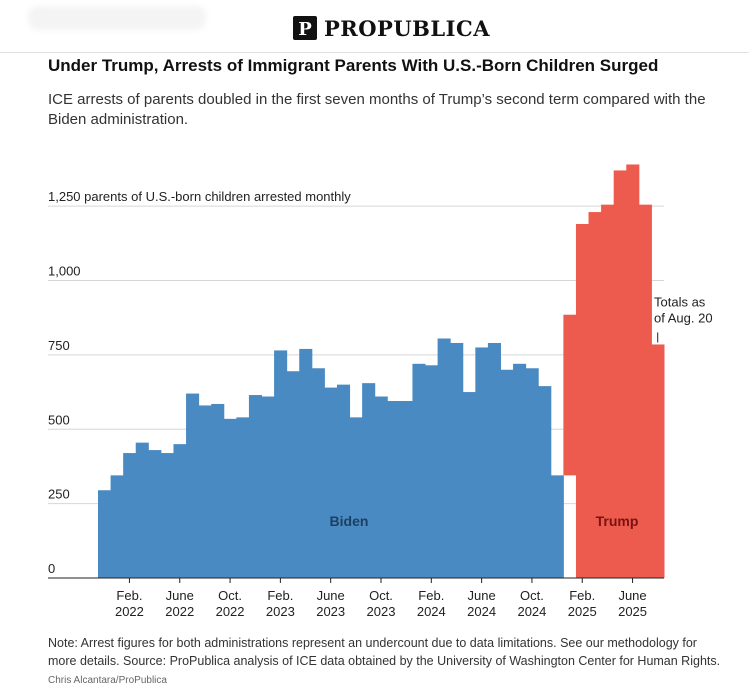 The height and width of the screenshot is (697, 749). I want to click on blurred-nav-placeholder, so click(117, 18).